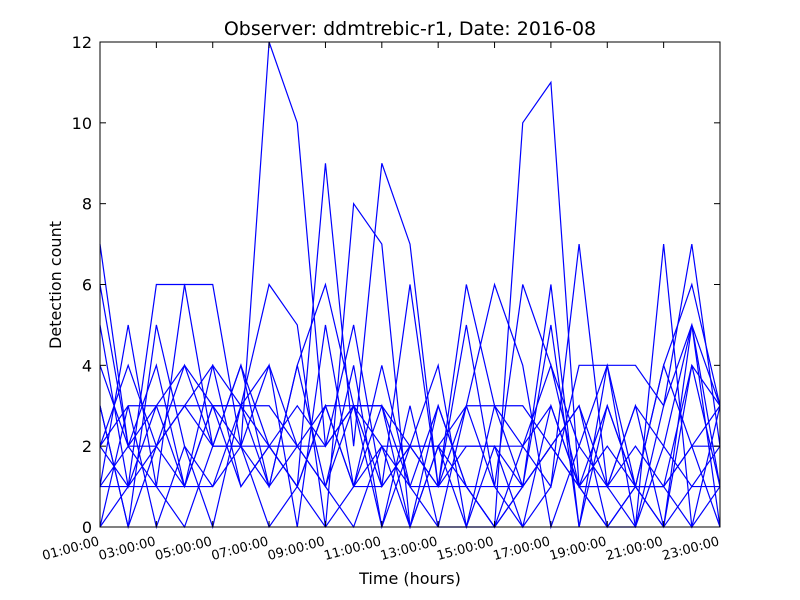  I want to click on x-axis-label: Time (hours), so click(409, 578).